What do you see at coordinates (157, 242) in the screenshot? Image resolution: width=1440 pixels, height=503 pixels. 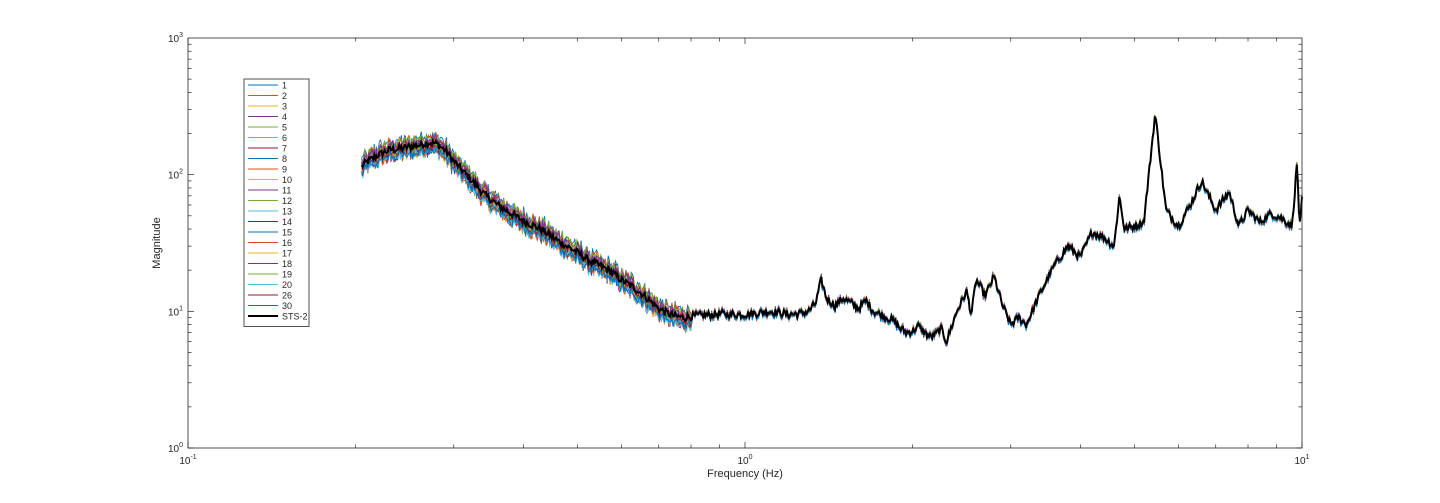 I see `y-axis-label: Magnitude` at bounding box center [157, 242].